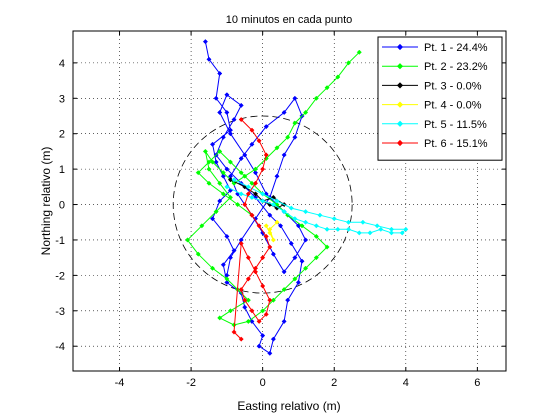  I want to click on series-line, so click(317, 206).